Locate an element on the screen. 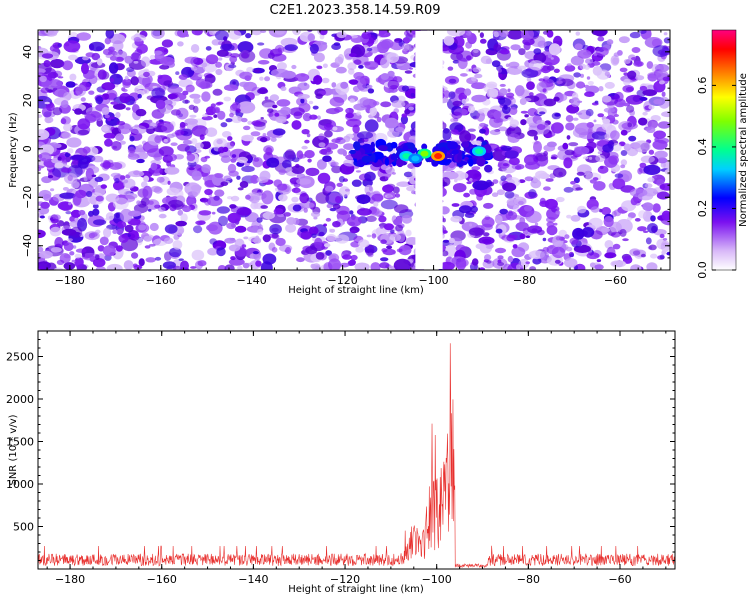  svg-text: −120 is located at coordinates (345, 579).